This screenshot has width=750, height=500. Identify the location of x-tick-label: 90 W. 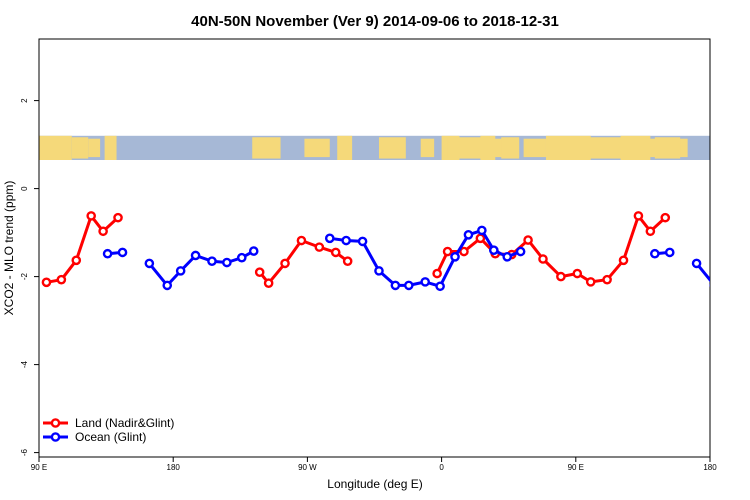
(307, 467).